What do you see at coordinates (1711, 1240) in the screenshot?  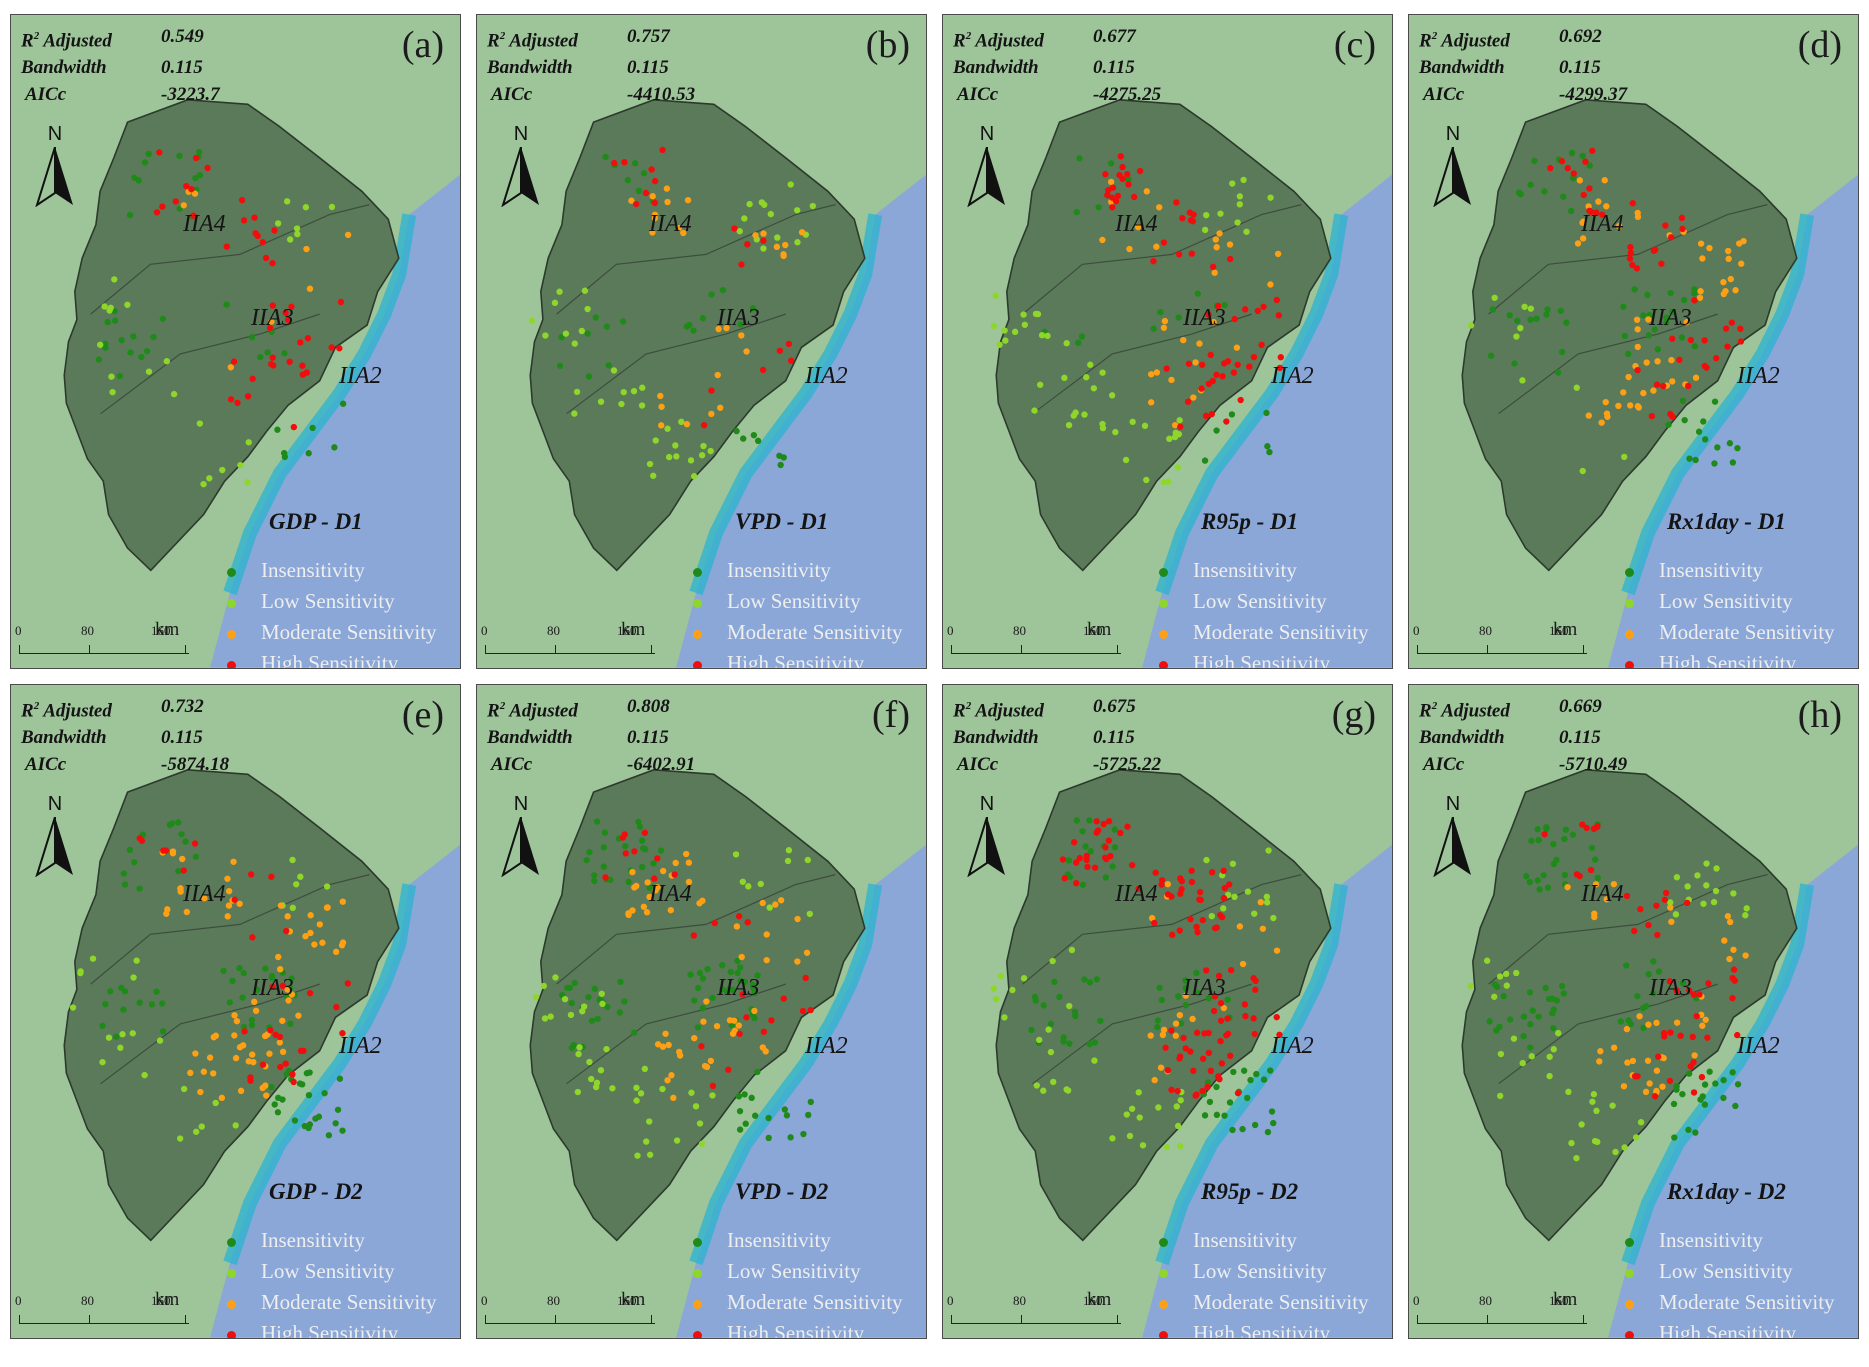 I see `legend-label: Insensitivity` at bounding box center [1711, 1240].